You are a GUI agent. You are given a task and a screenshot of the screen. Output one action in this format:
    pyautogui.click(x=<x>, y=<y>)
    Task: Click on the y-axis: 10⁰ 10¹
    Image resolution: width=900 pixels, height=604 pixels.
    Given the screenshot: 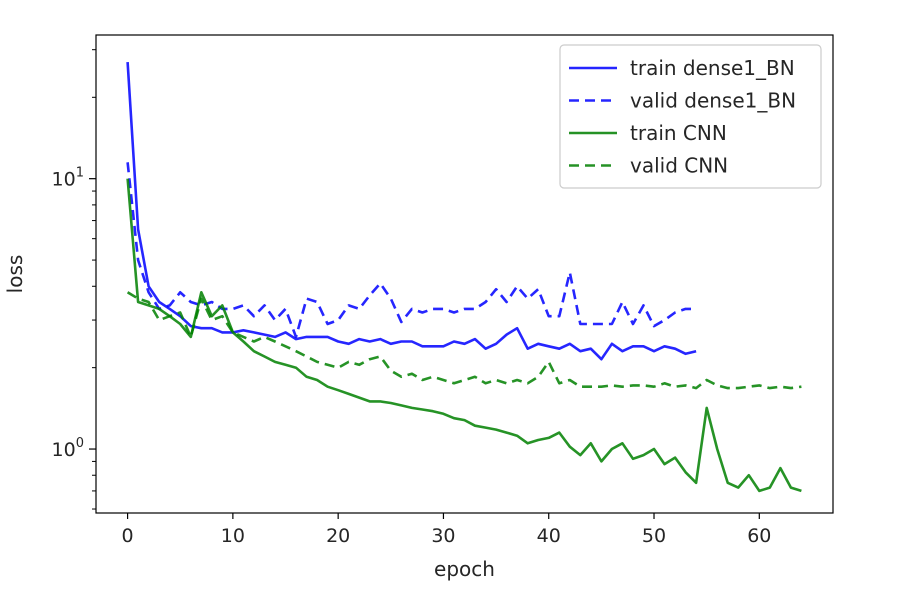 What is the action you would take?
    pyautogui.click(x=74, y=279)
    